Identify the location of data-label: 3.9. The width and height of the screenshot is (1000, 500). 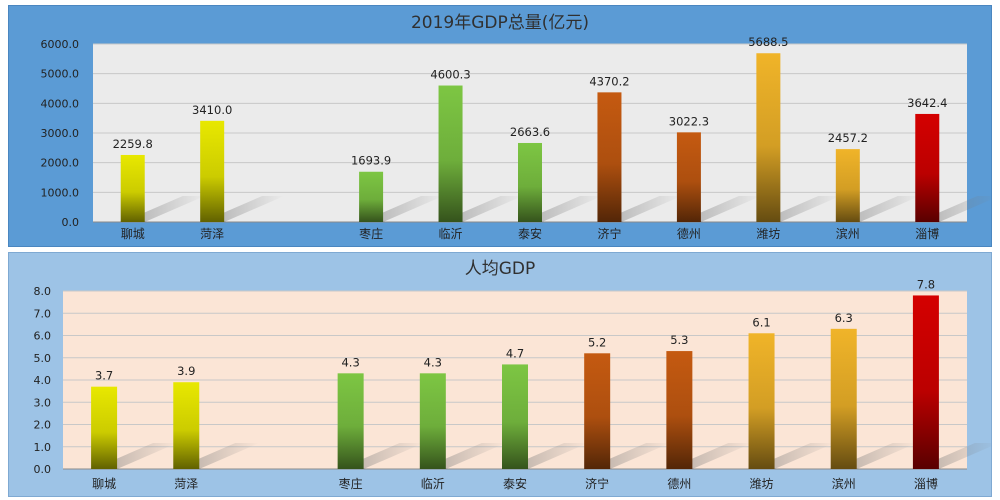
(186, 371).